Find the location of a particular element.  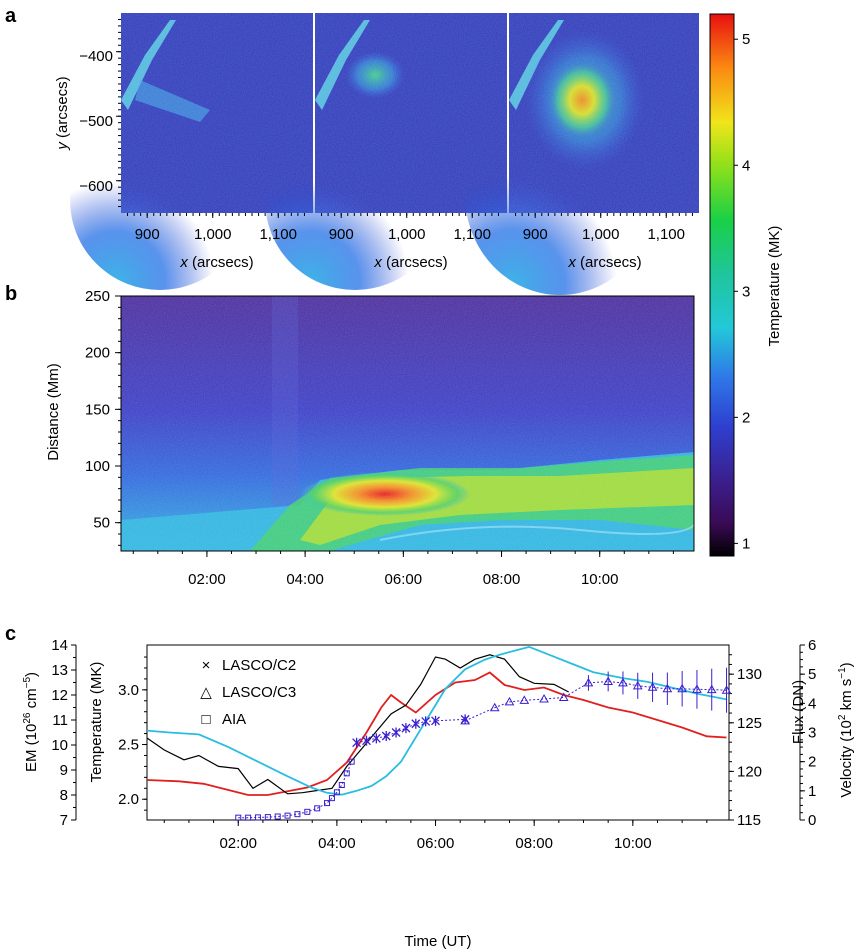

colorbar: 1 2 3 4 5 Temperature (MK) is located at coordinates (746, 285).